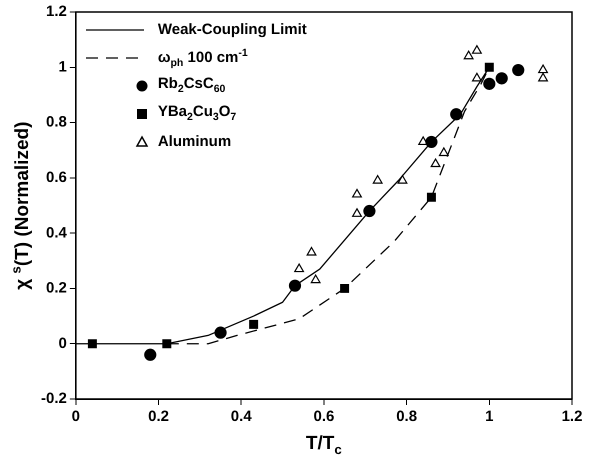  I want to click on y-tick-label: 0, so click(62, 343).